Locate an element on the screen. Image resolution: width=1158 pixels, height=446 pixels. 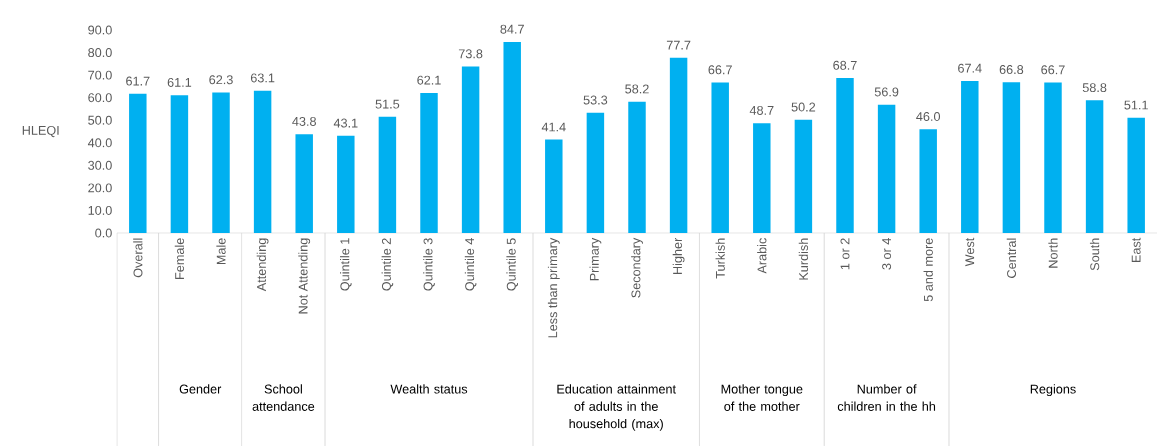
y-tick-label: 70.0 is located at coordinates (100, 75).